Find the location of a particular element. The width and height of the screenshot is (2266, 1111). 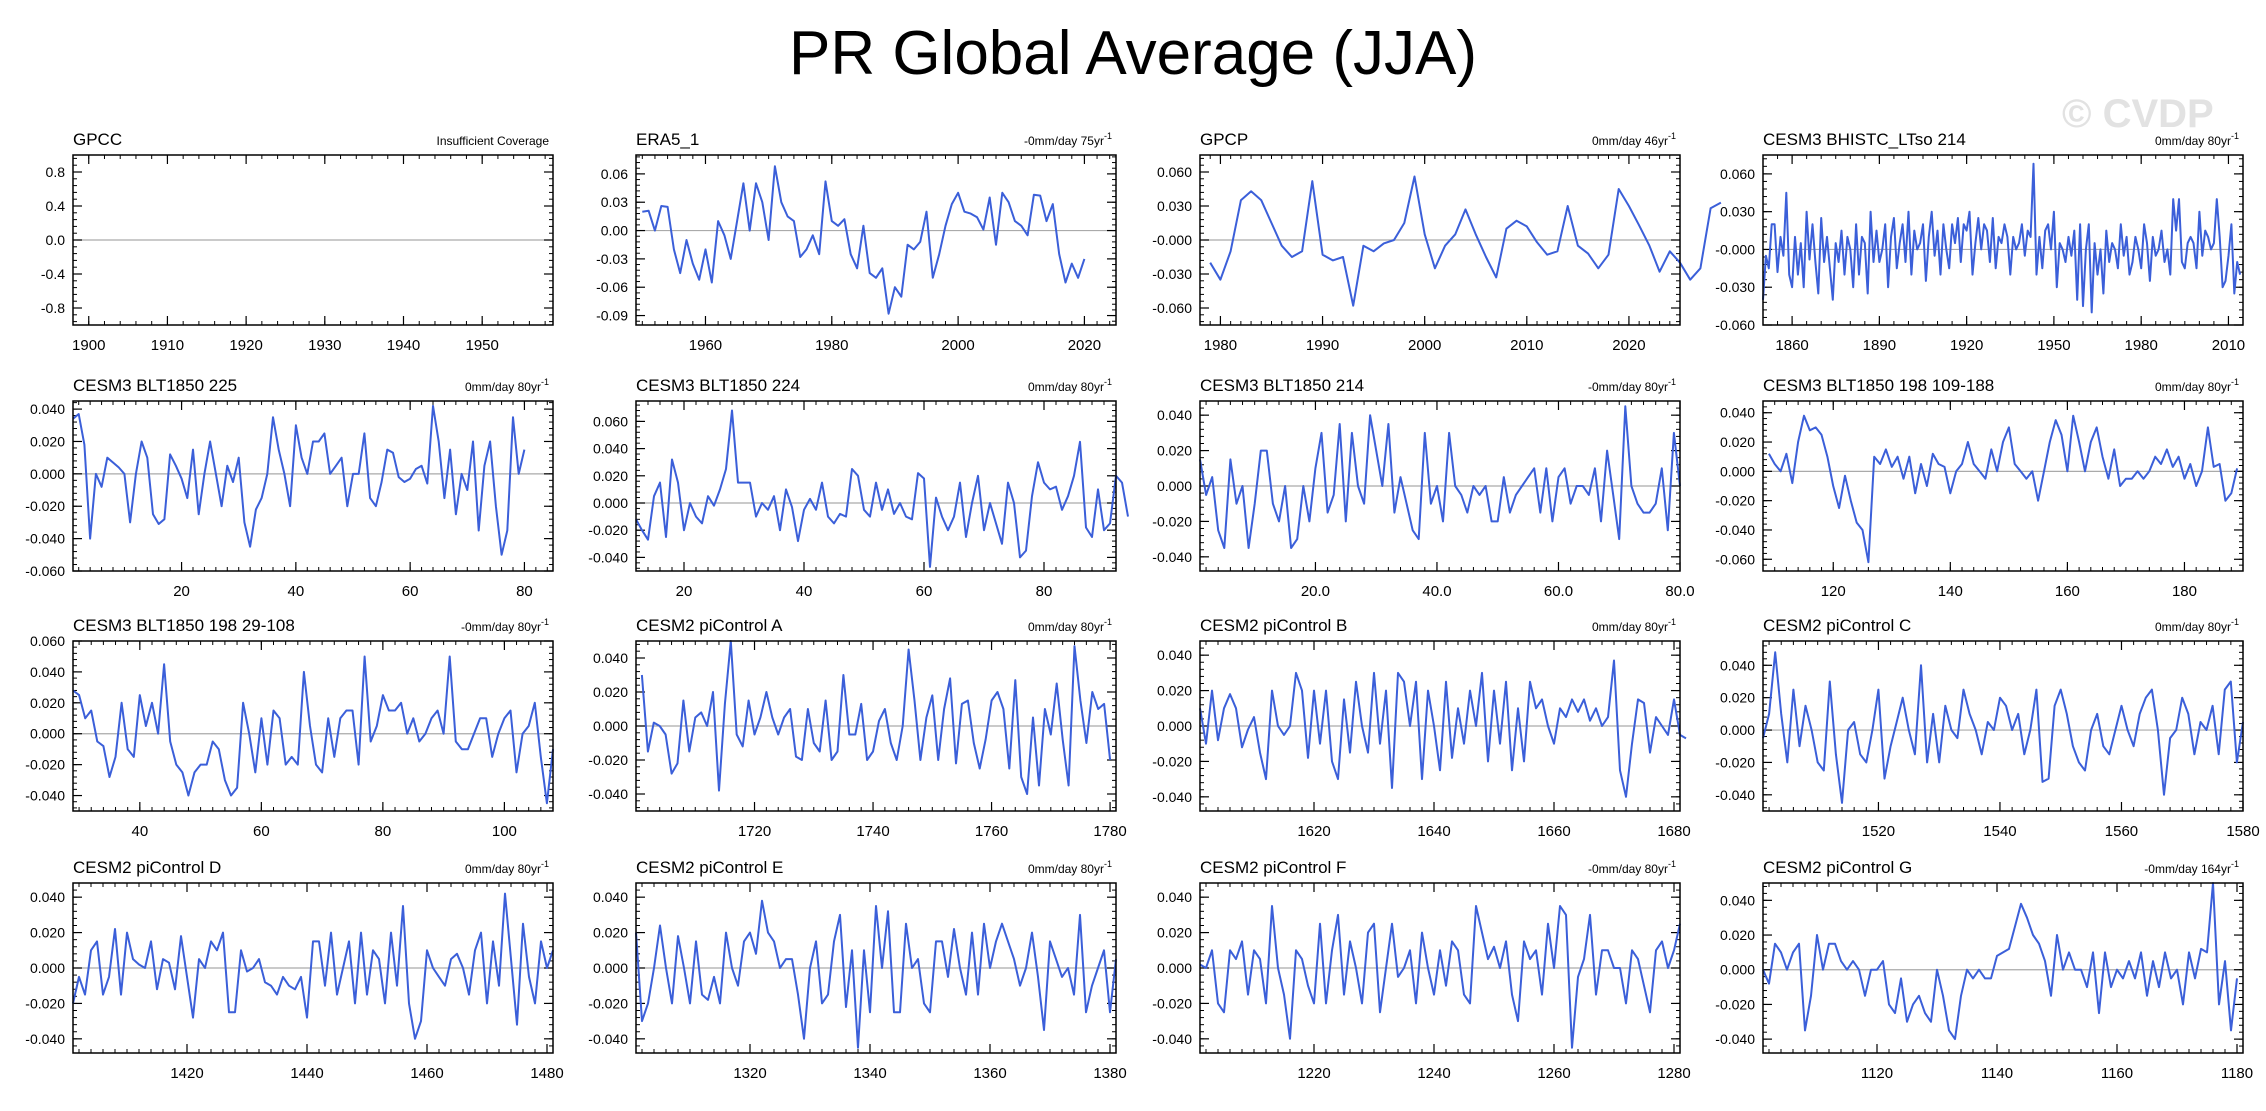

x-tick-label: 1560 is located at coordinates (2121, 831).